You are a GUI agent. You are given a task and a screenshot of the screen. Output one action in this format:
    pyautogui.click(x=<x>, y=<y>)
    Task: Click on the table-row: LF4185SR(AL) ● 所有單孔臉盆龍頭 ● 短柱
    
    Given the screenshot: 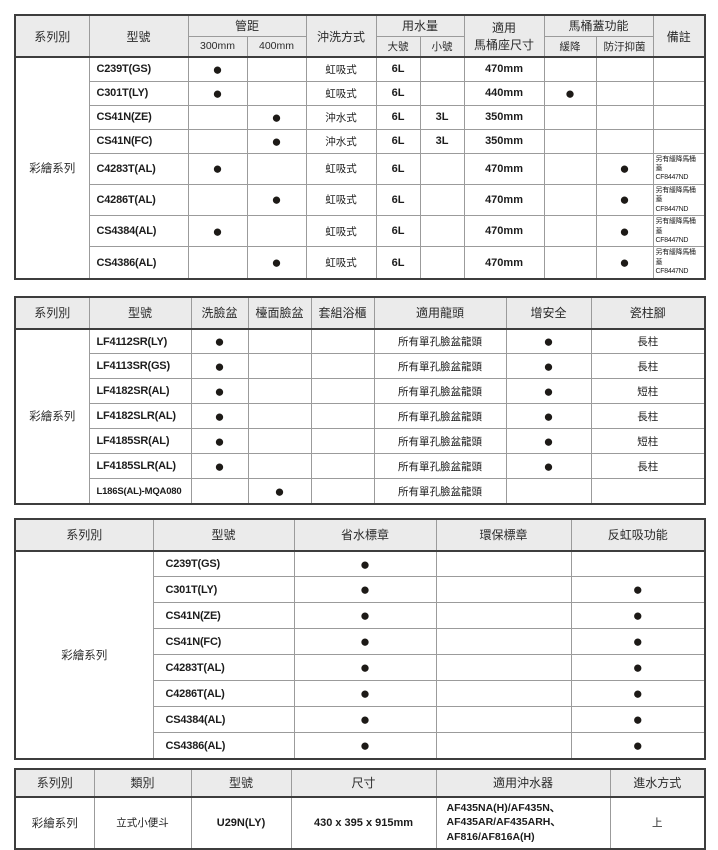 What is the action you would take?
    pyautogui.click(x=360, y=441)
    